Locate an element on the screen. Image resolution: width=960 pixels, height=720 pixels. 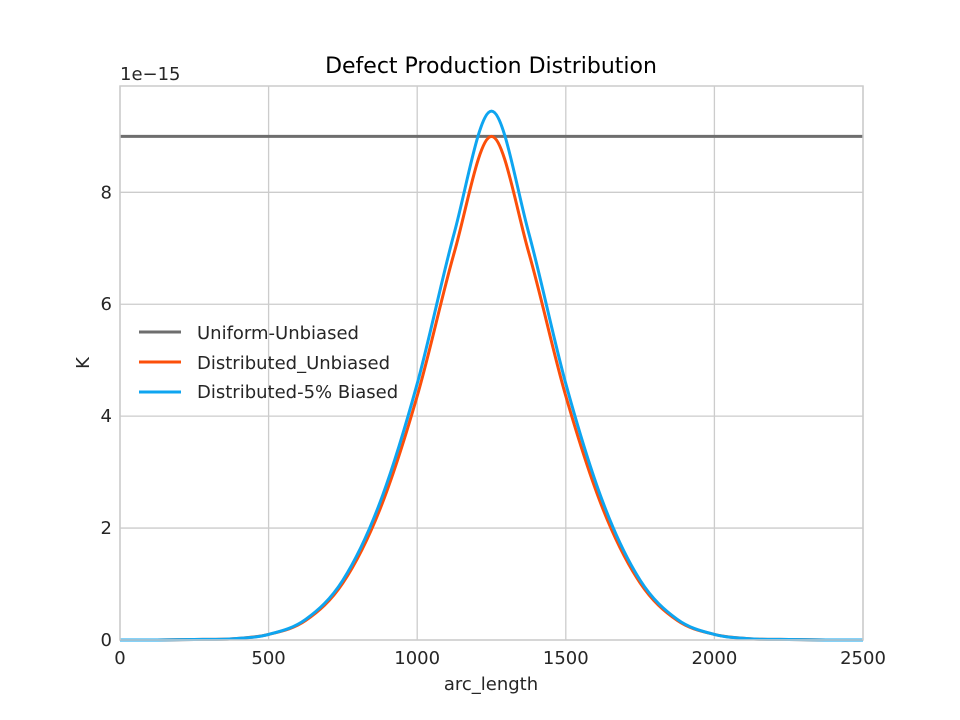
legend-item-distributed-unbiased: Distributed_Unbiased is located at coordinates (264, 363).